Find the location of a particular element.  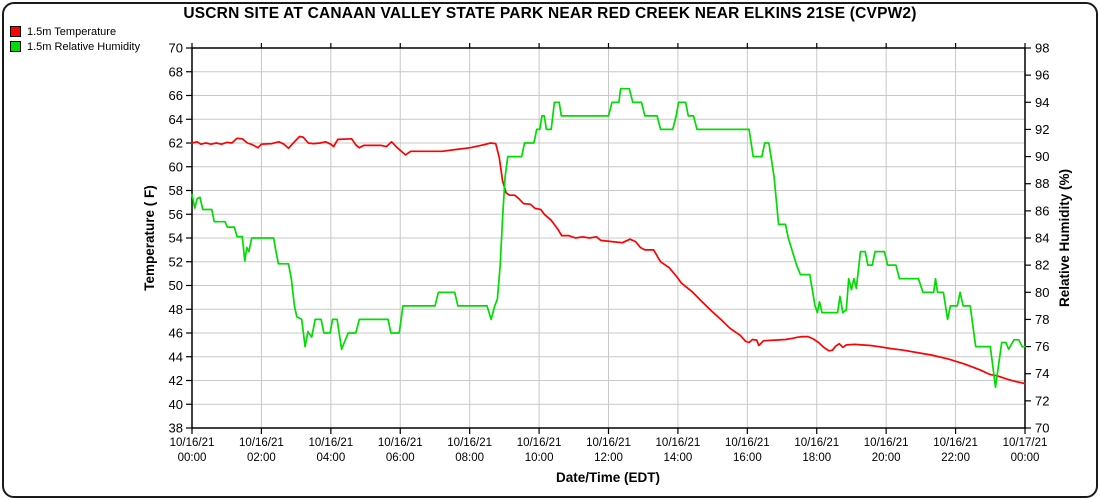

x-tick-label-time: 18:00 is located at coordinates (816, 458).